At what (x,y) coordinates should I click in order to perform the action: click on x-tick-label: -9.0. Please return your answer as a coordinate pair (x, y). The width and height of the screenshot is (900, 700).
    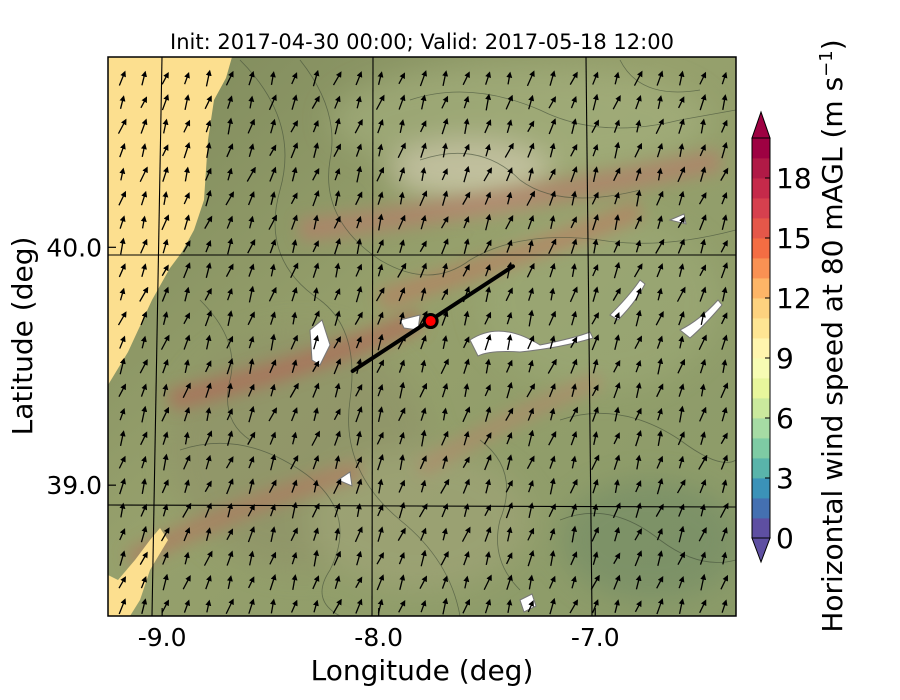
    Looking at the image, I should click on (162, 637).